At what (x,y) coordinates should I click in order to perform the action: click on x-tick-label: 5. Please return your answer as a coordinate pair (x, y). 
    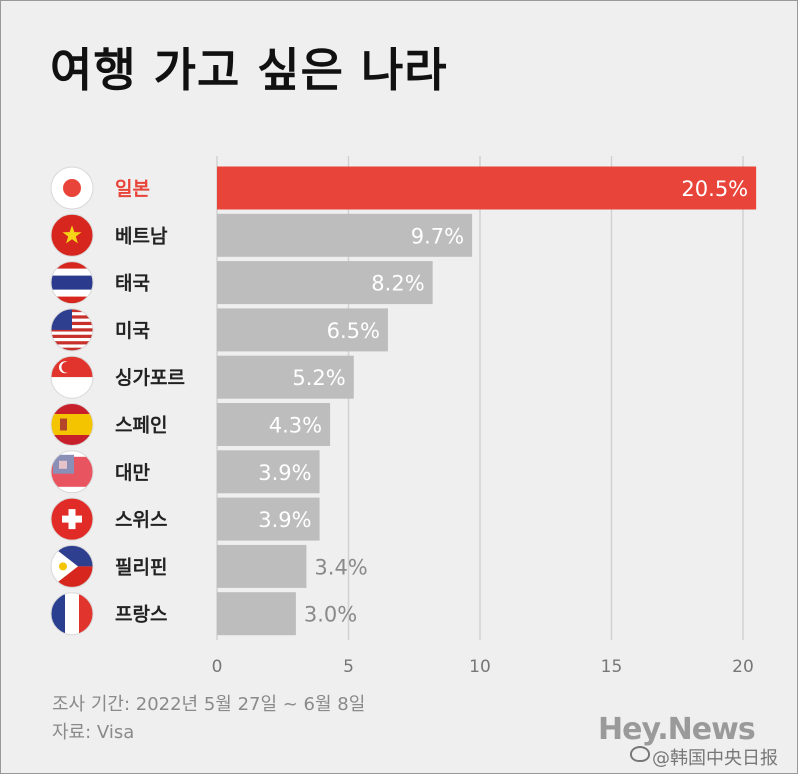
    Looking at the image, I should click on (348, 667).